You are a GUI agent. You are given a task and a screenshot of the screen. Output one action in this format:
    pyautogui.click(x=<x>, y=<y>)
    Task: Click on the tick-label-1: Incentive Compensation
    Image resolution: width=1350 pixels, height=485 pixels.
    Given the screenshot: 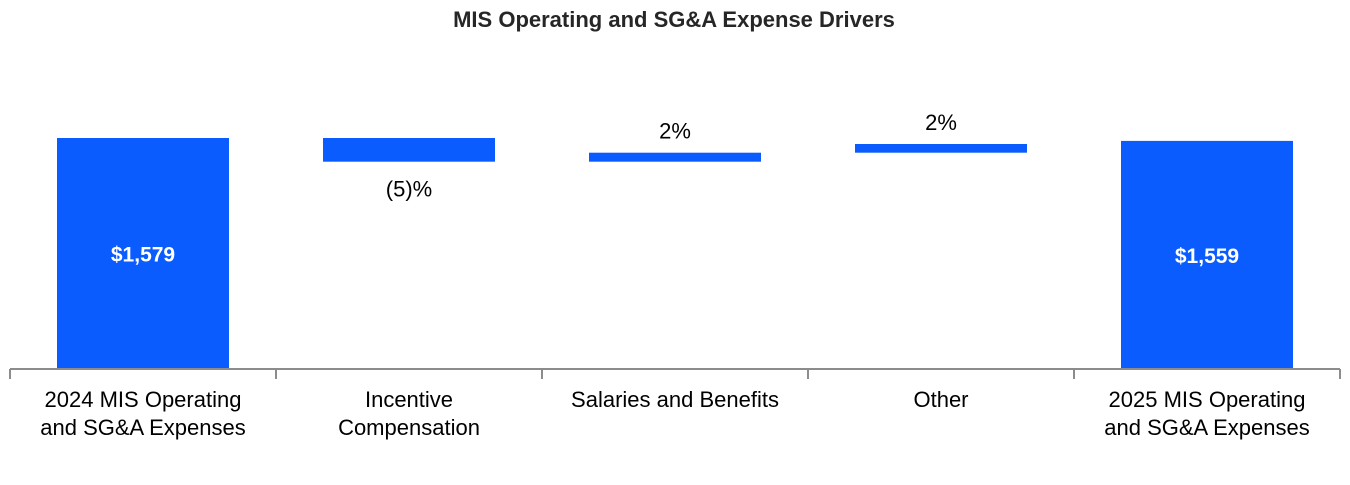 What is the action you would take?
    pyautogui.click(x=409, y=413)
    